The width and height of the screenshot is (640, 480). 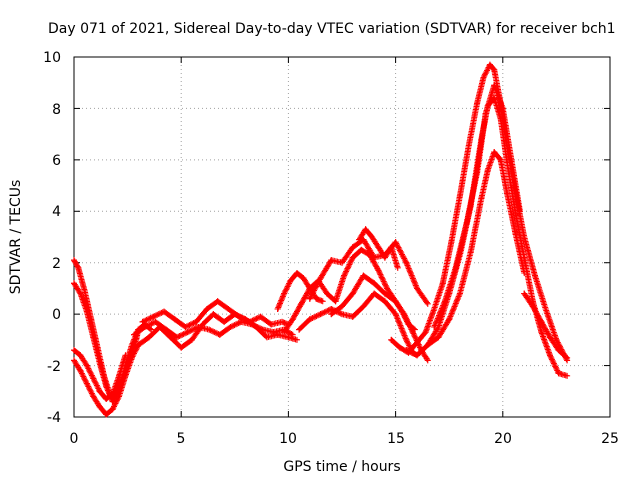 I want to click on data-markers, so click(x=368, y=271).